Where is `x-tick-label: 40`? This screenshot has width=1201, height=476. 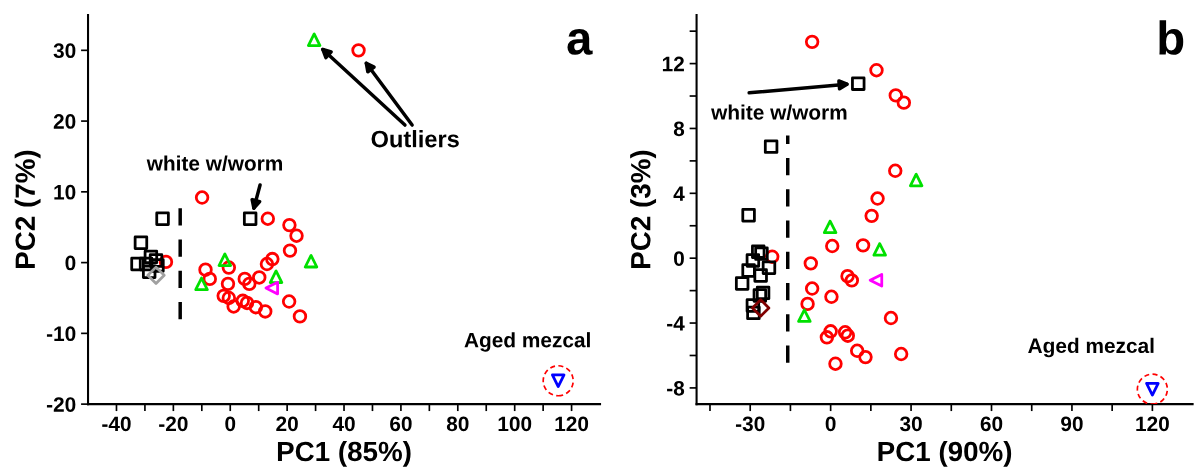 x-tick-label: 40 is located at coordinates (343, 424).